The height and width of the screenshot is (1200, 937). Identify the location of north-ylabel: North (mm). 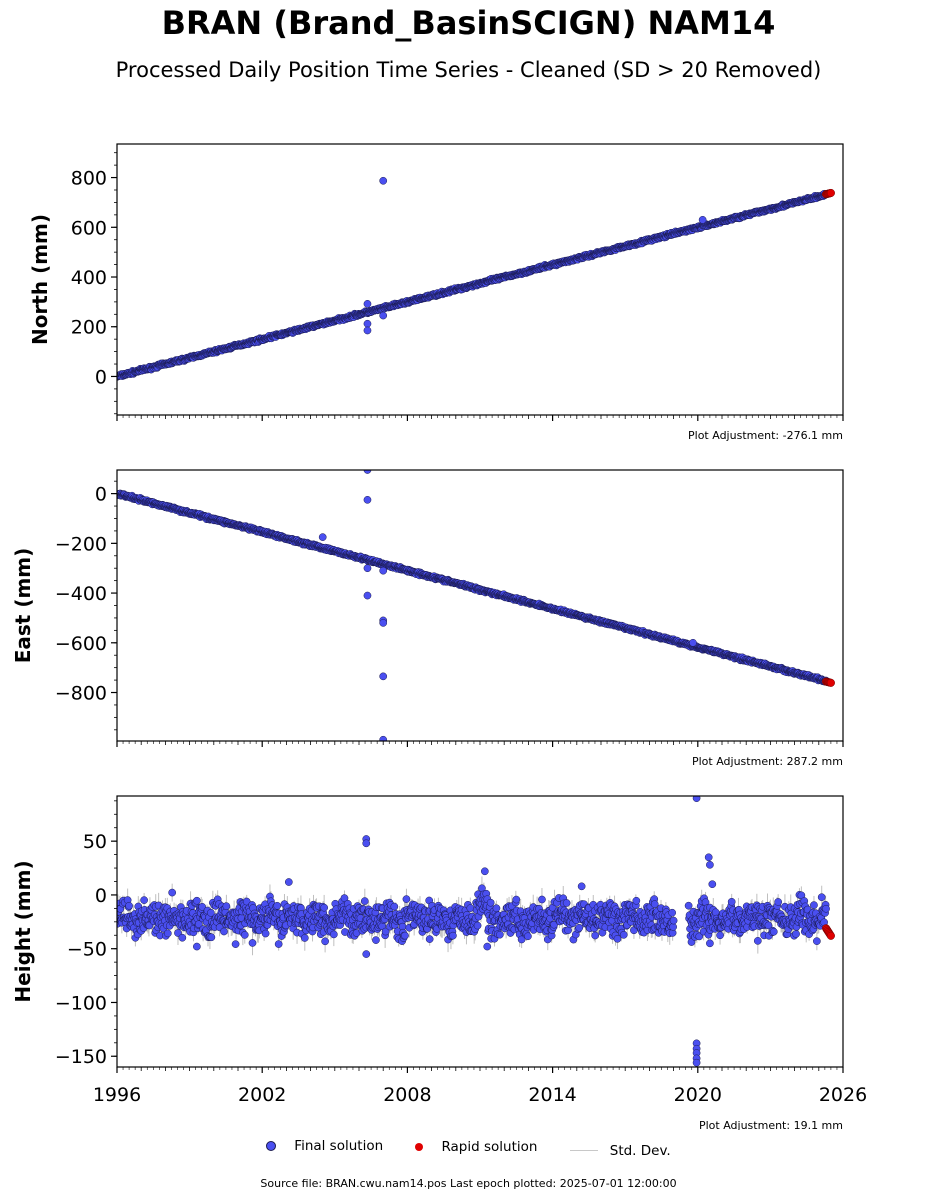
(40, 279).